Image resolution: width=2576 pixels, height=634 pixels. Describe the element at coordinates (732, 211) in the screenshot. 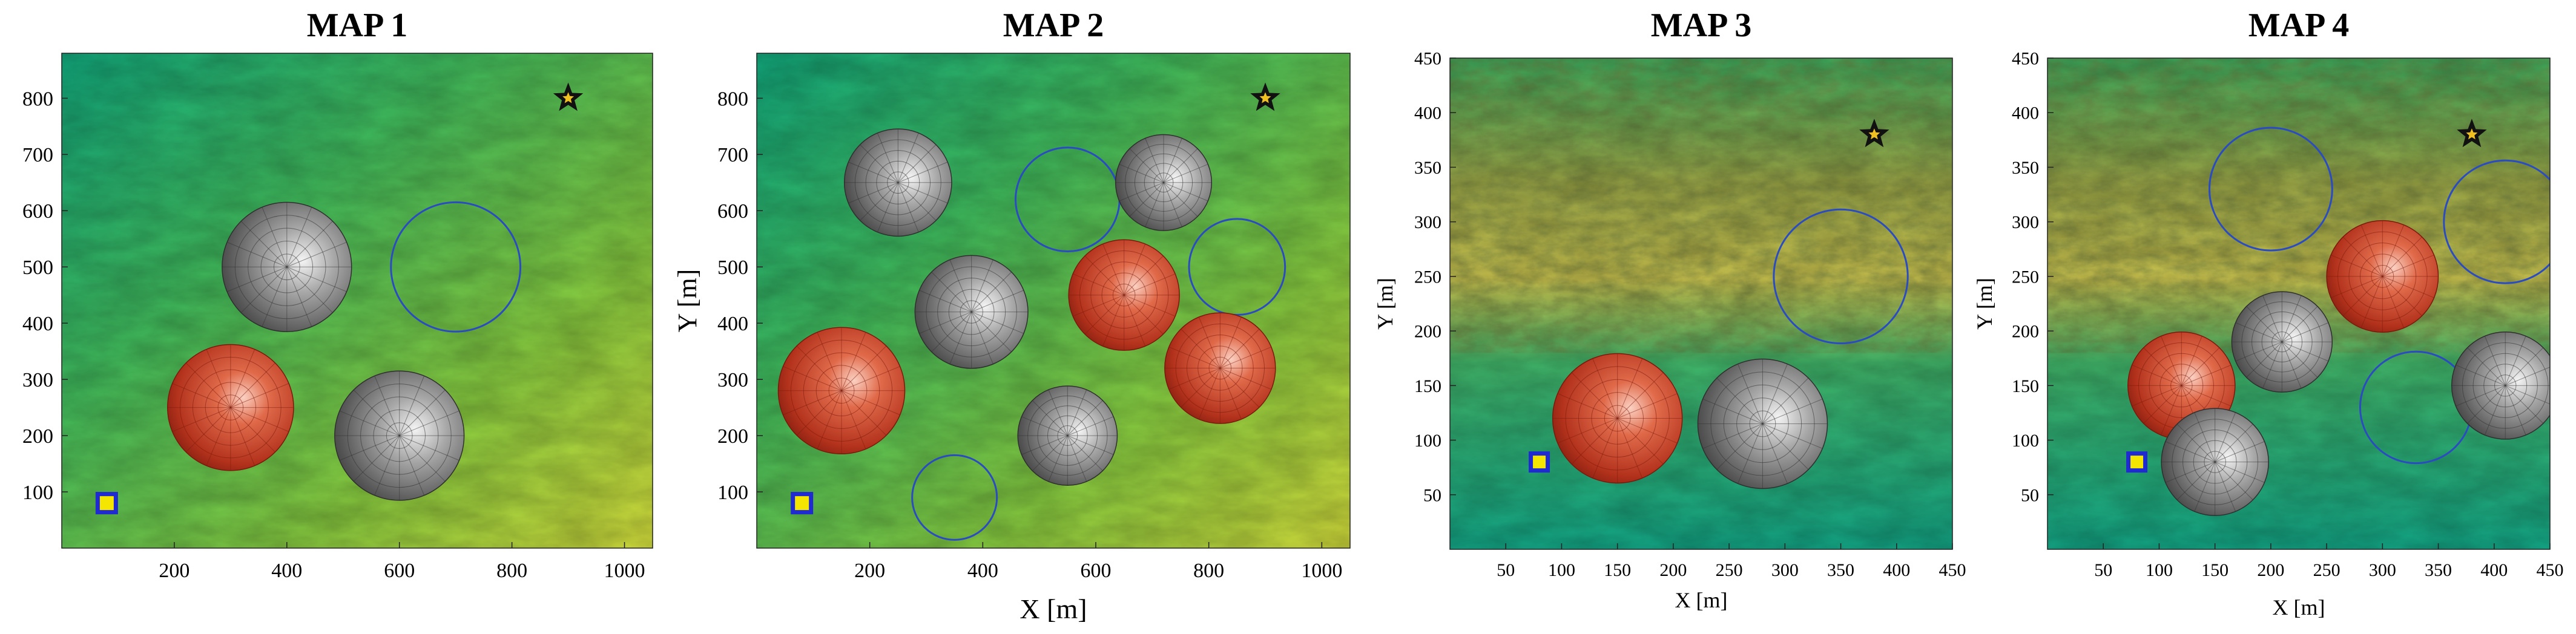

I see `y-tick-label: 600` at that location.